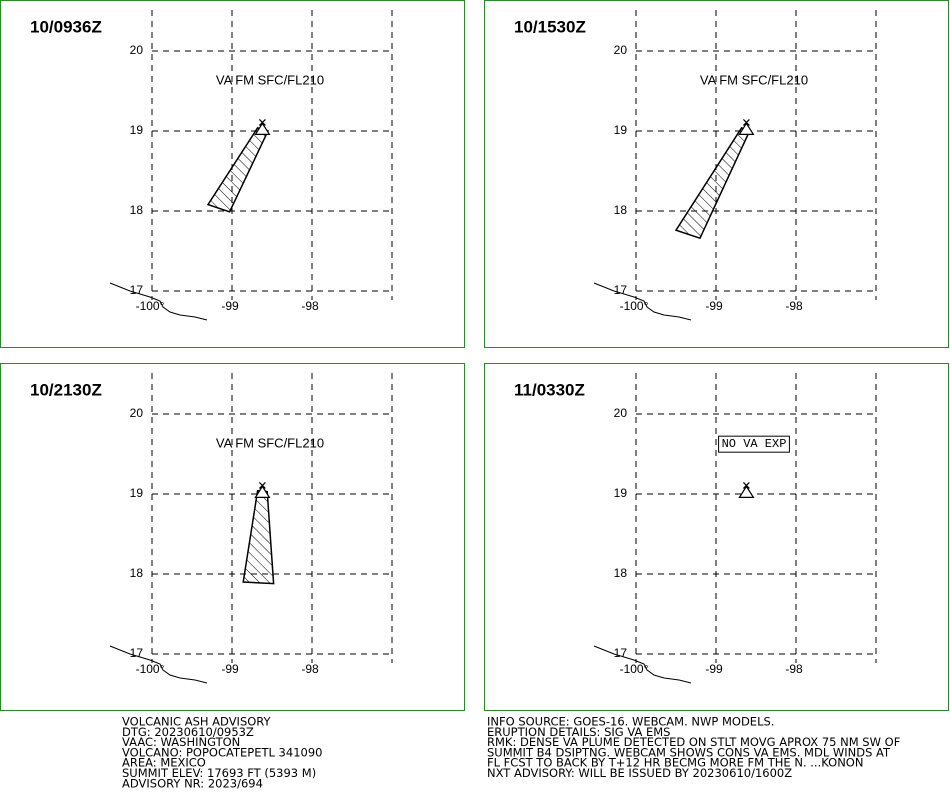 This screenshot has height=812, width=950. I want to click on forecast-time: 10/1530Z, so click(550, 26).